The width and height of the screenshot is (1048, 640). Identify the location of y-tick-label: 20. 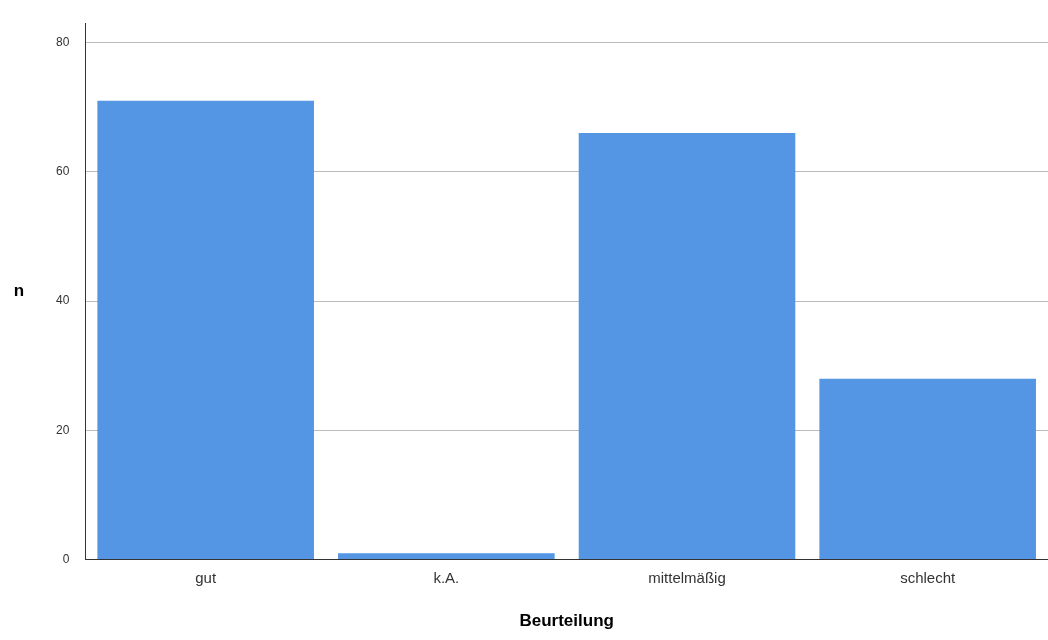
(62, 429).